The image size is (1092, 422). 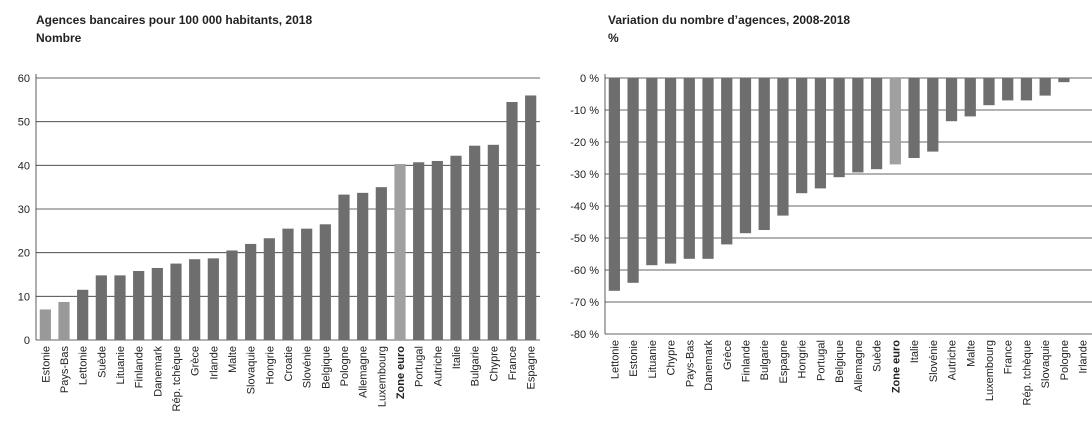 What do you see at coordinates (584, 207) in the screenshot?
I see `y-tick-label: -40 %` at bounding box center [584, 207].